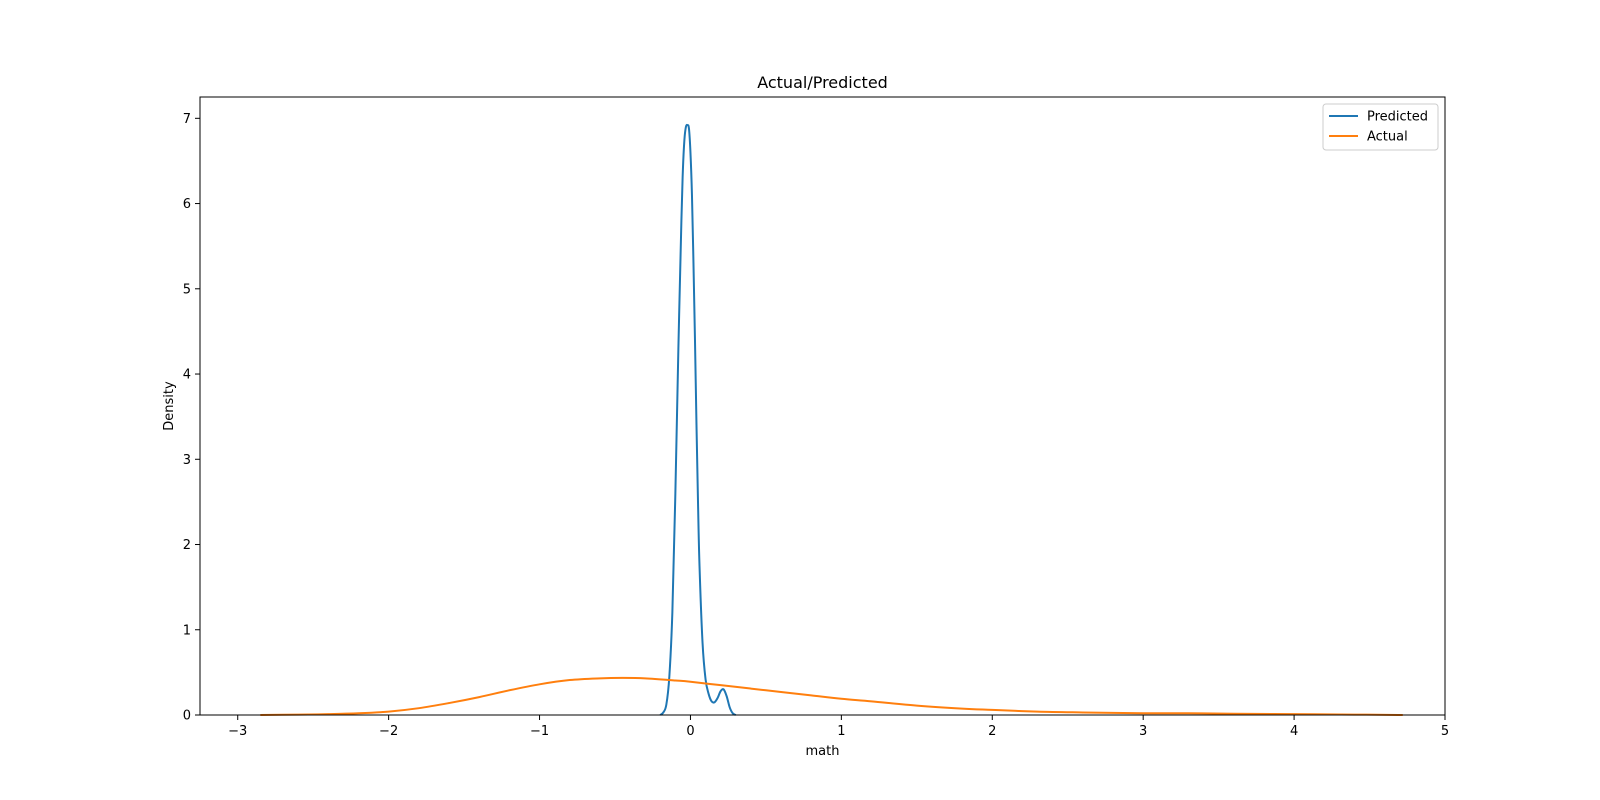 The width and height of the screenshot is (1600, 800). What do you see at coordinates (992, 731) in the screenshot?
I see `x-tick-label: 2` at bounding box center [992, 731].